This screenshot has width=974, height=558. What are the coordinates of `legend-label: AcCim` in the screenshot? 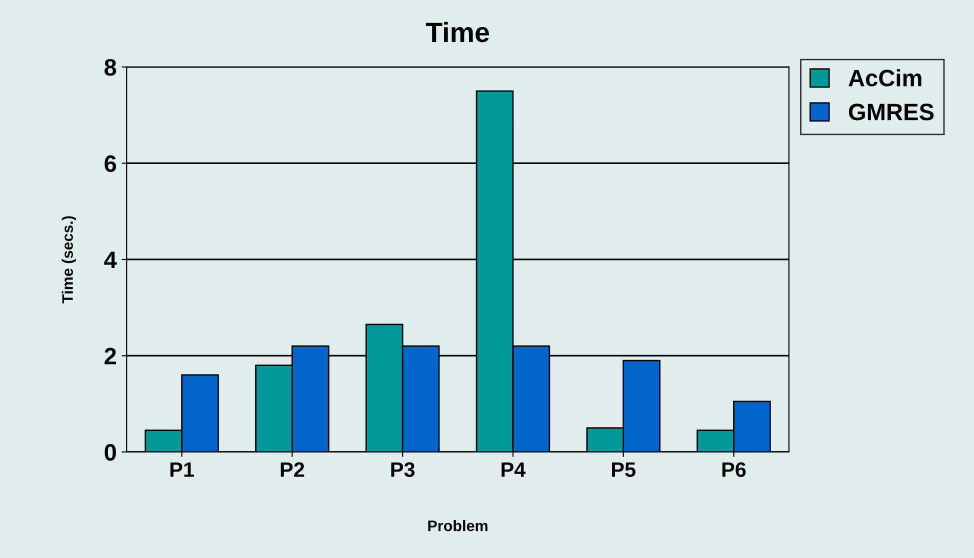 It's located at (885, 77).